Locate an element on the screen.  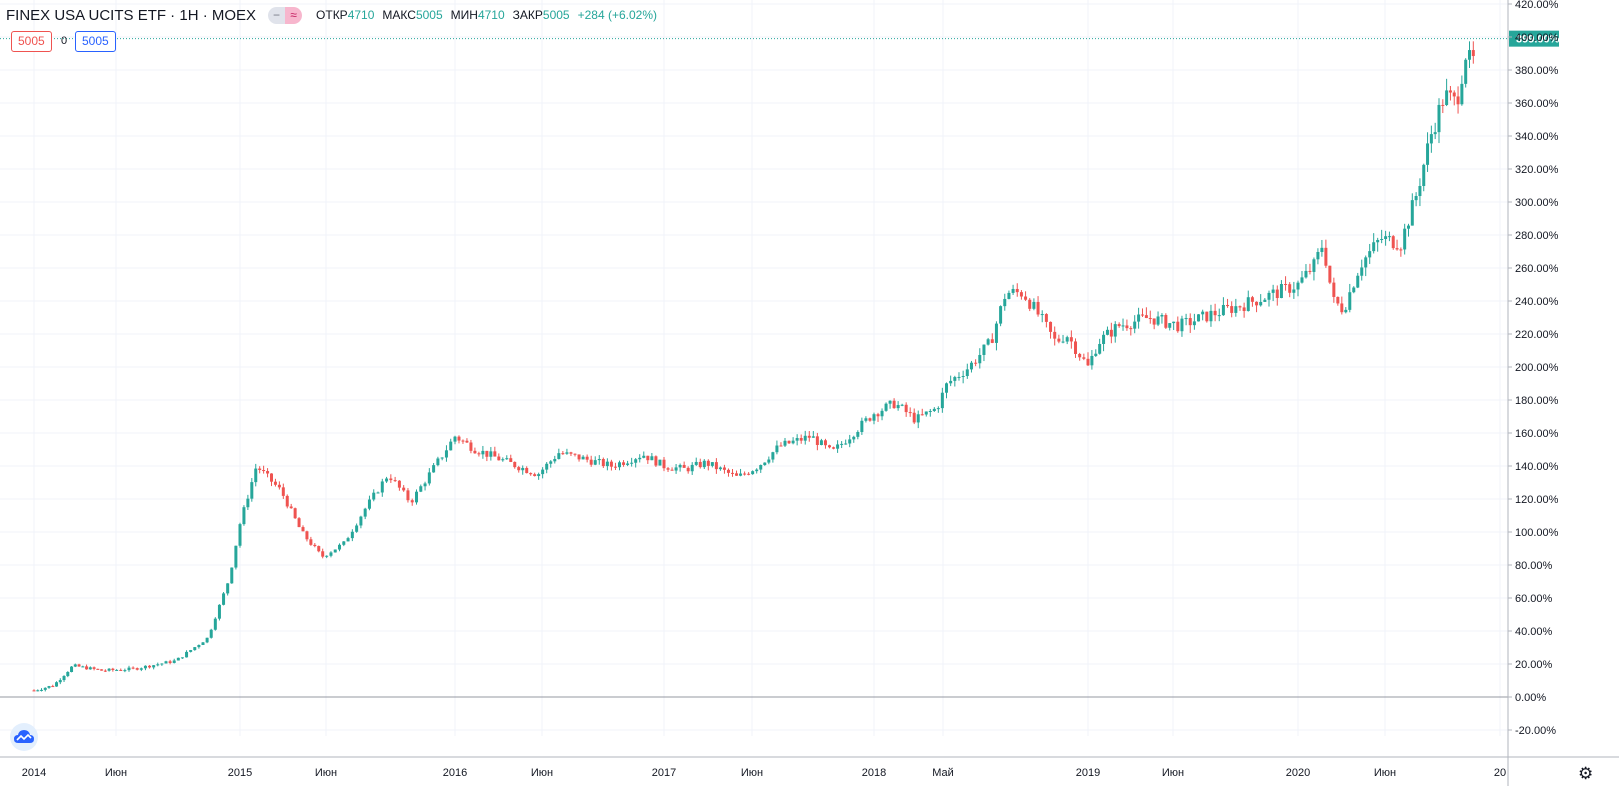
buy-price-box: 5005 is located at coordinates (95, 41).